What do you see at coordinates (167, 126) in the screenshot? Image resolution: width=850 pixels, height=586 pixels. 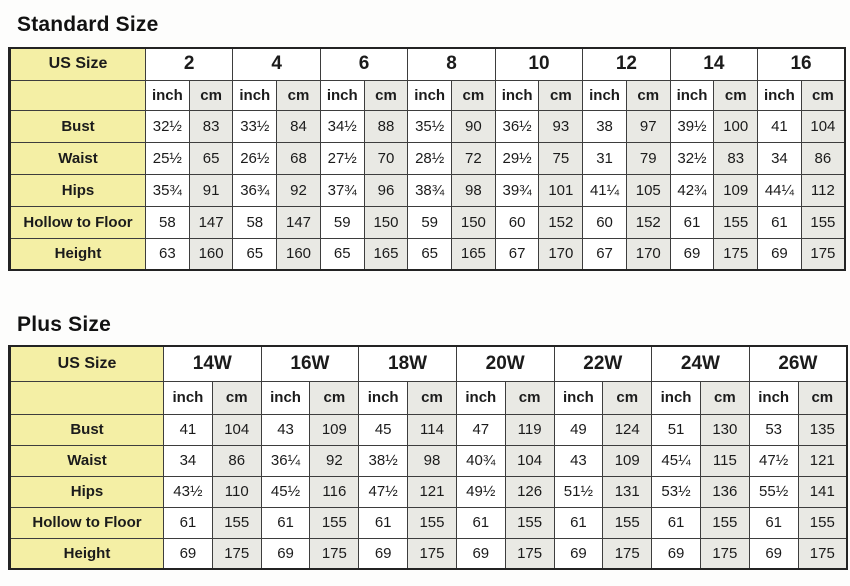 I see `measurement-value-inch: 32½` at bounding box center [167, 126].